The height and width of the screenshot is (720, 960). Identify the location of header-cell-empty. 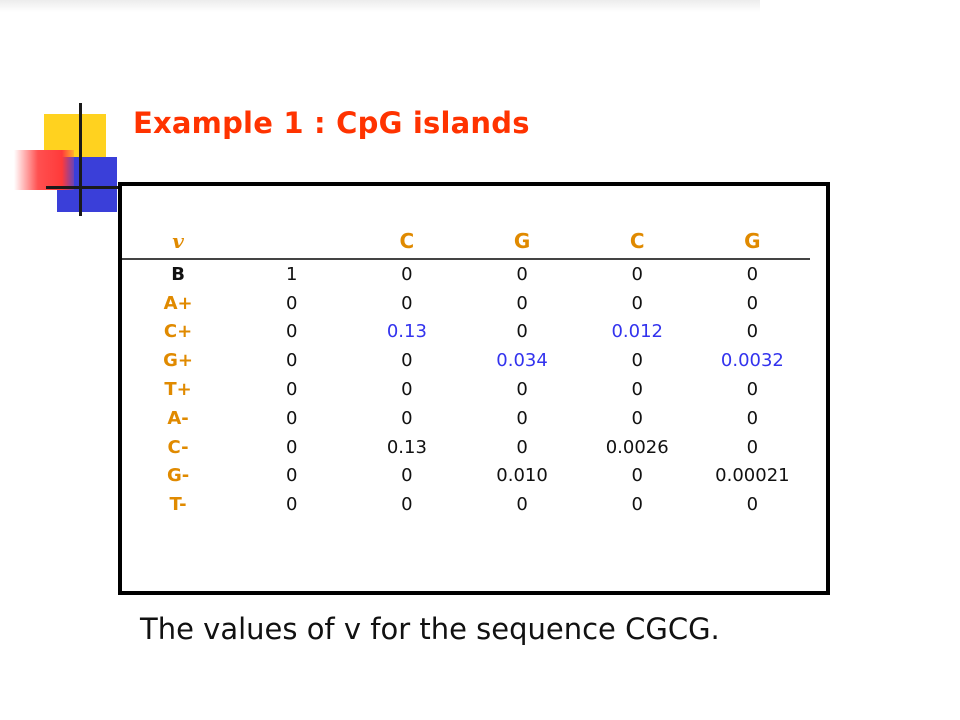
(291, 241).